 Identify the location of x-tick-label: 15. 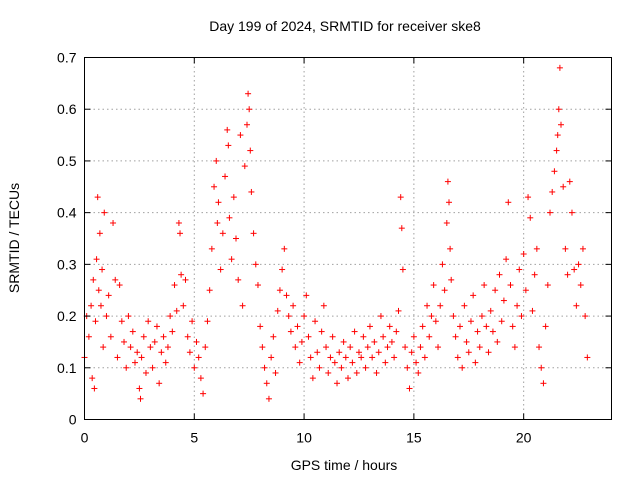
(414, 438).